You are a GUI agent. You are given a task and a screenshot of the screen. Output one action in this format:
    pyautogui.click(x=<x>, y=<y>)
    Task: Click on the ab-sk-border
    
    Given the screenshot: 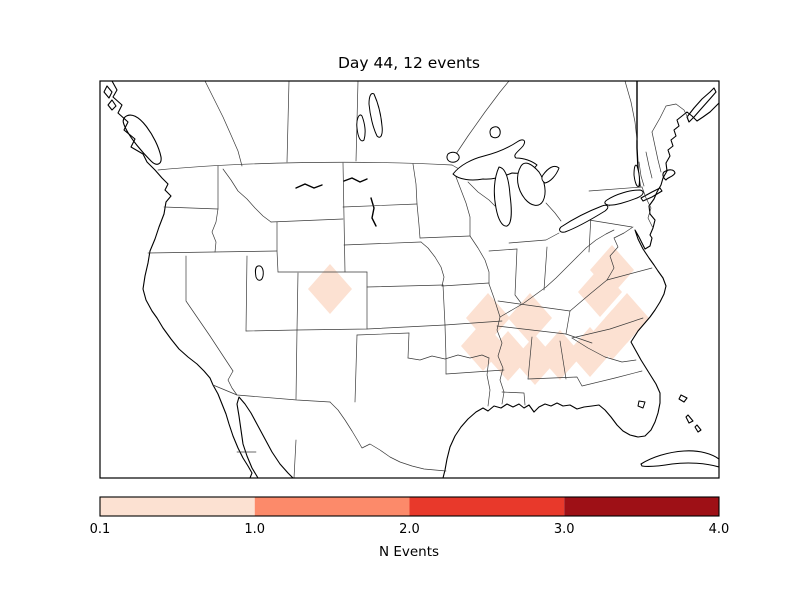 What is the action you would take?
    pyautogui.click(x=288, y=122)
    